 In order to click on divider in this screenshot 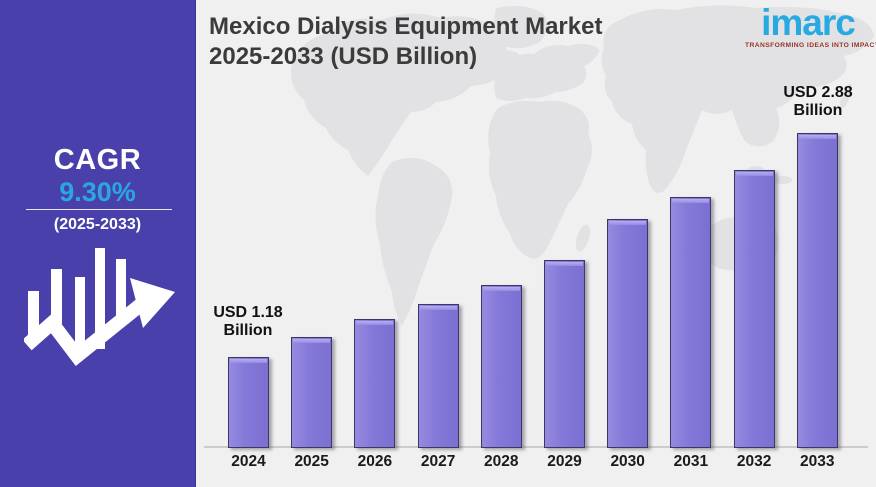, I will do `click(99, 209)`.